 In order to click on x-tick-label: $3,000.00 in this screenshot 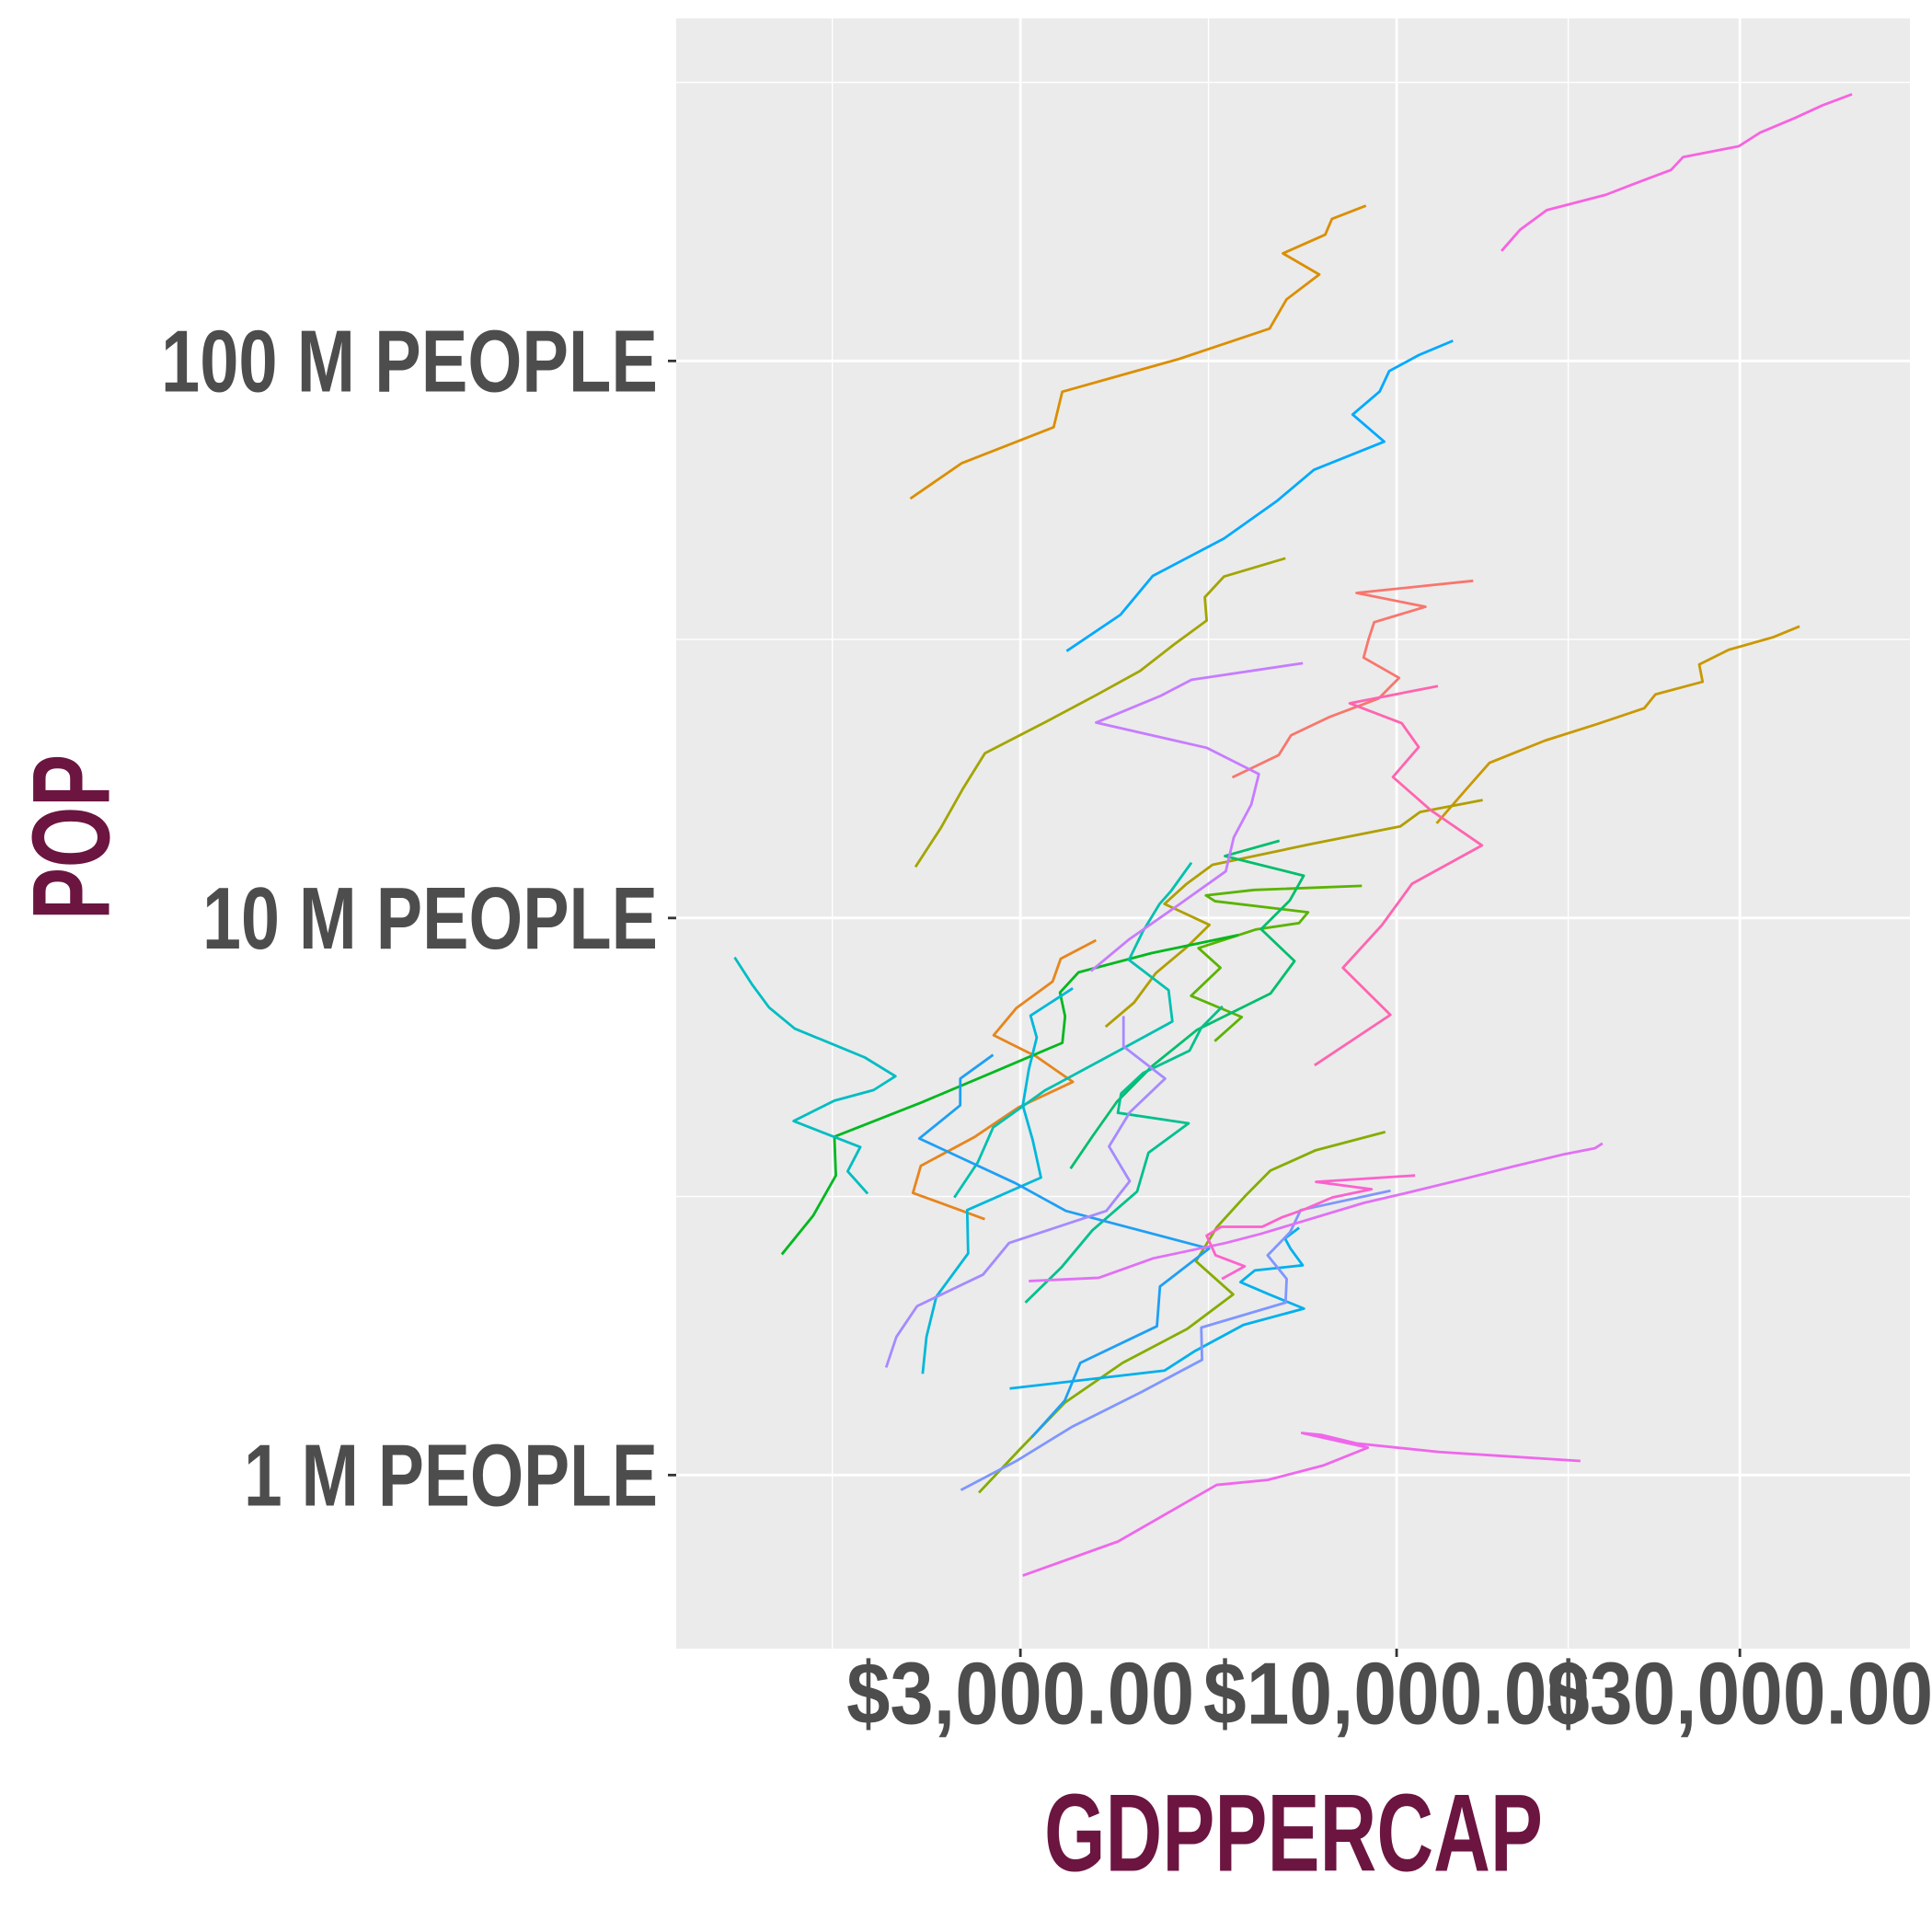, I will do `click(1020, 1693)`.